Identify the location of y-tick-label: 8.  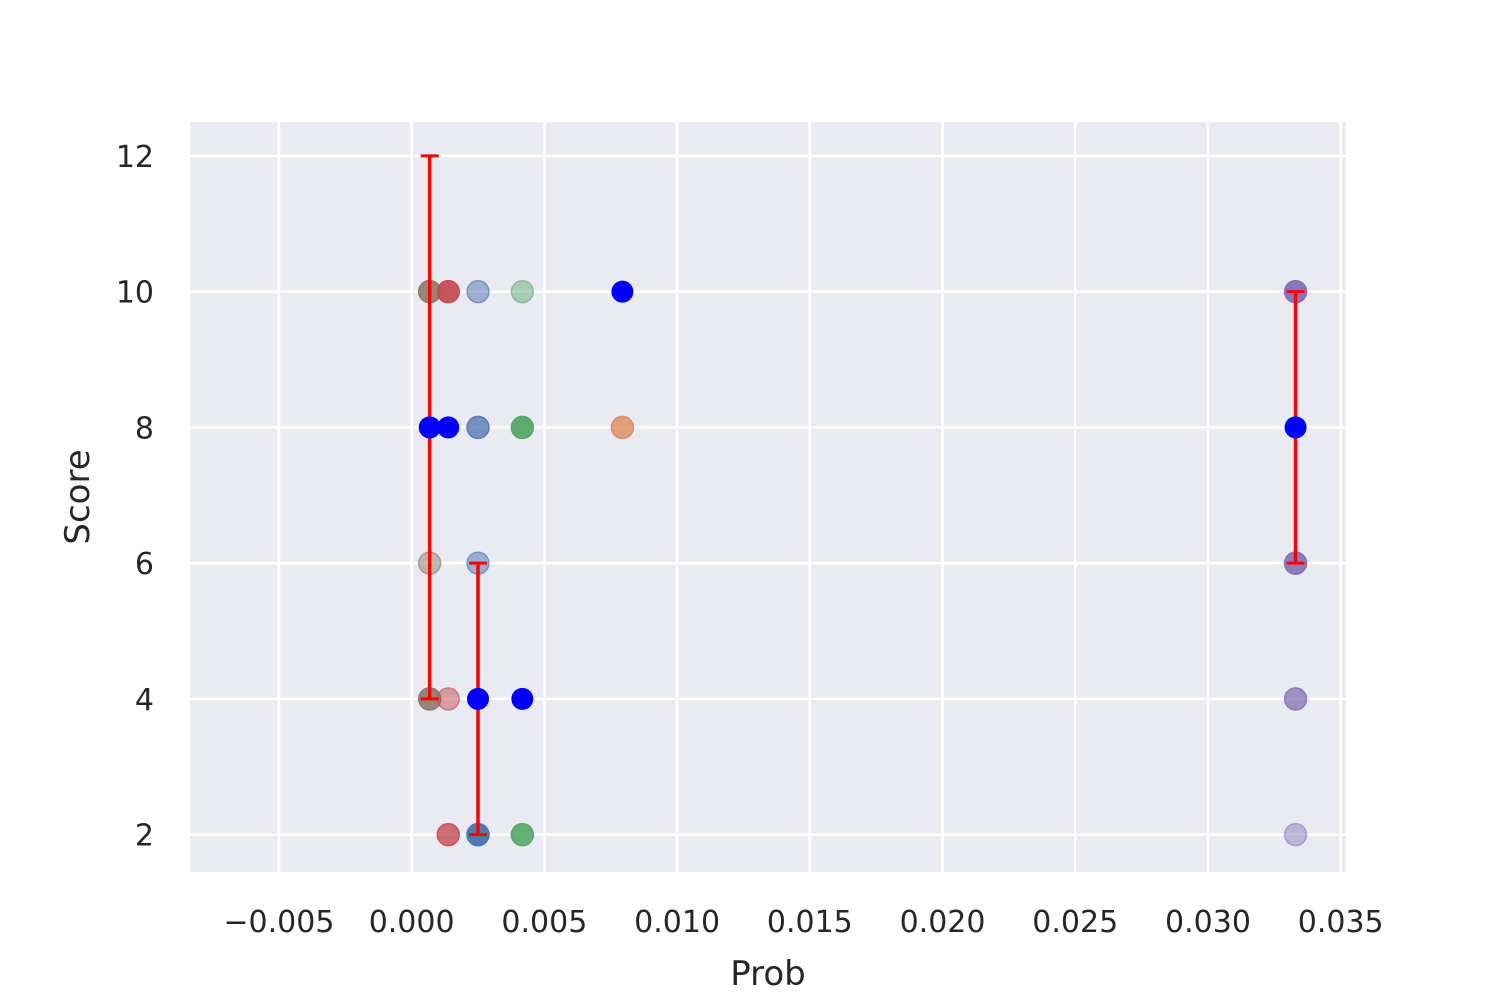
(144, 428).